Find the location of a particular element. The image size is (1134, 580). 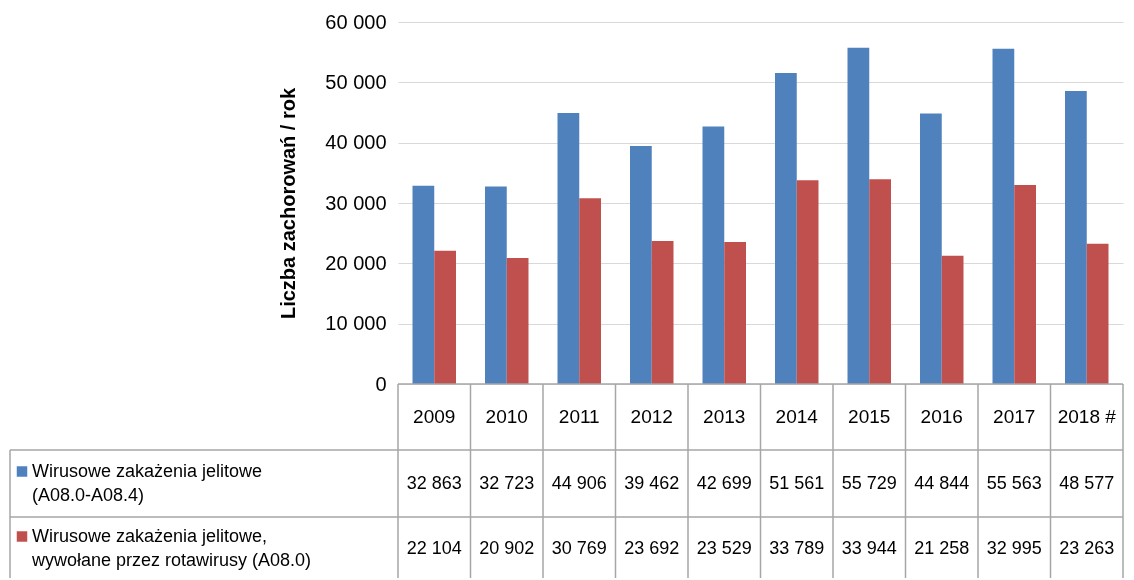

data-label: 39 462 is located at coordinates (652, 482).